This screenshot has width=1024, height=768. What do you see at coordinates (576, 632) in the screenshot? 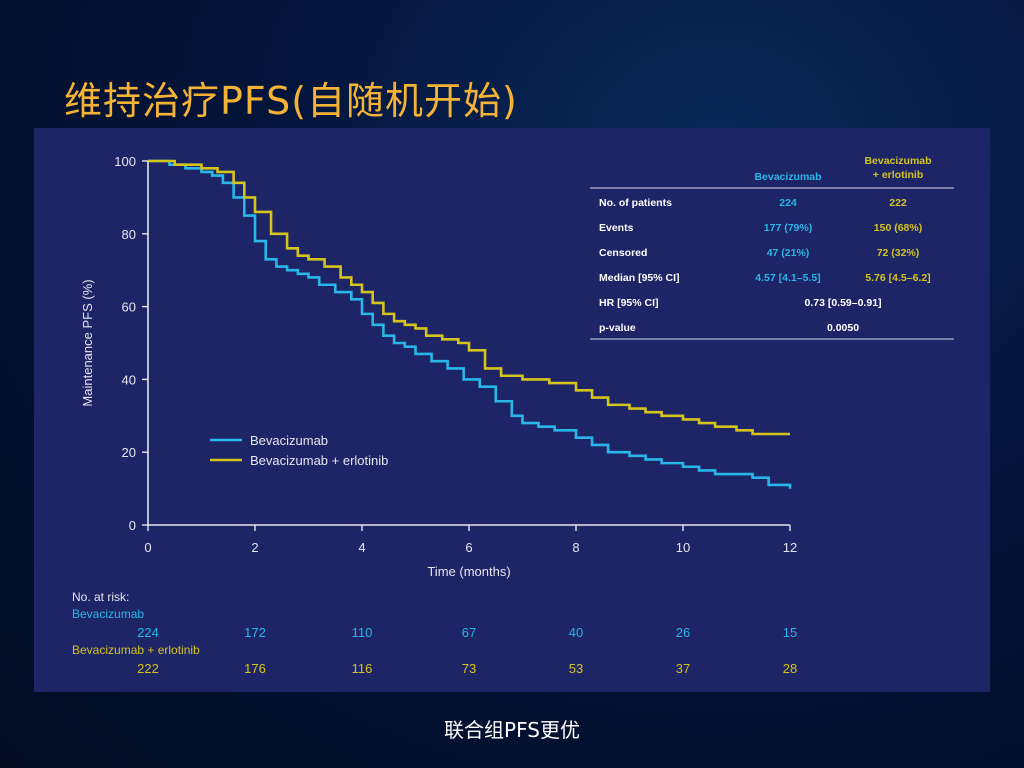
I see `at-risk-value: 40` at bounding box center [576, 632].